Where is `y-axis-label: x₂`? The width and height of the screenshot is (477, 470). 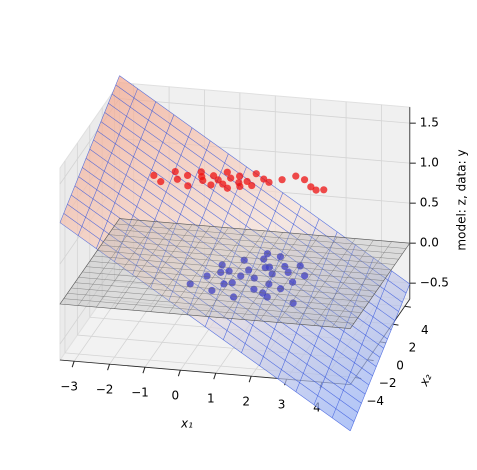 y-axis-label: x₂ is located at coordinates (425, 380).